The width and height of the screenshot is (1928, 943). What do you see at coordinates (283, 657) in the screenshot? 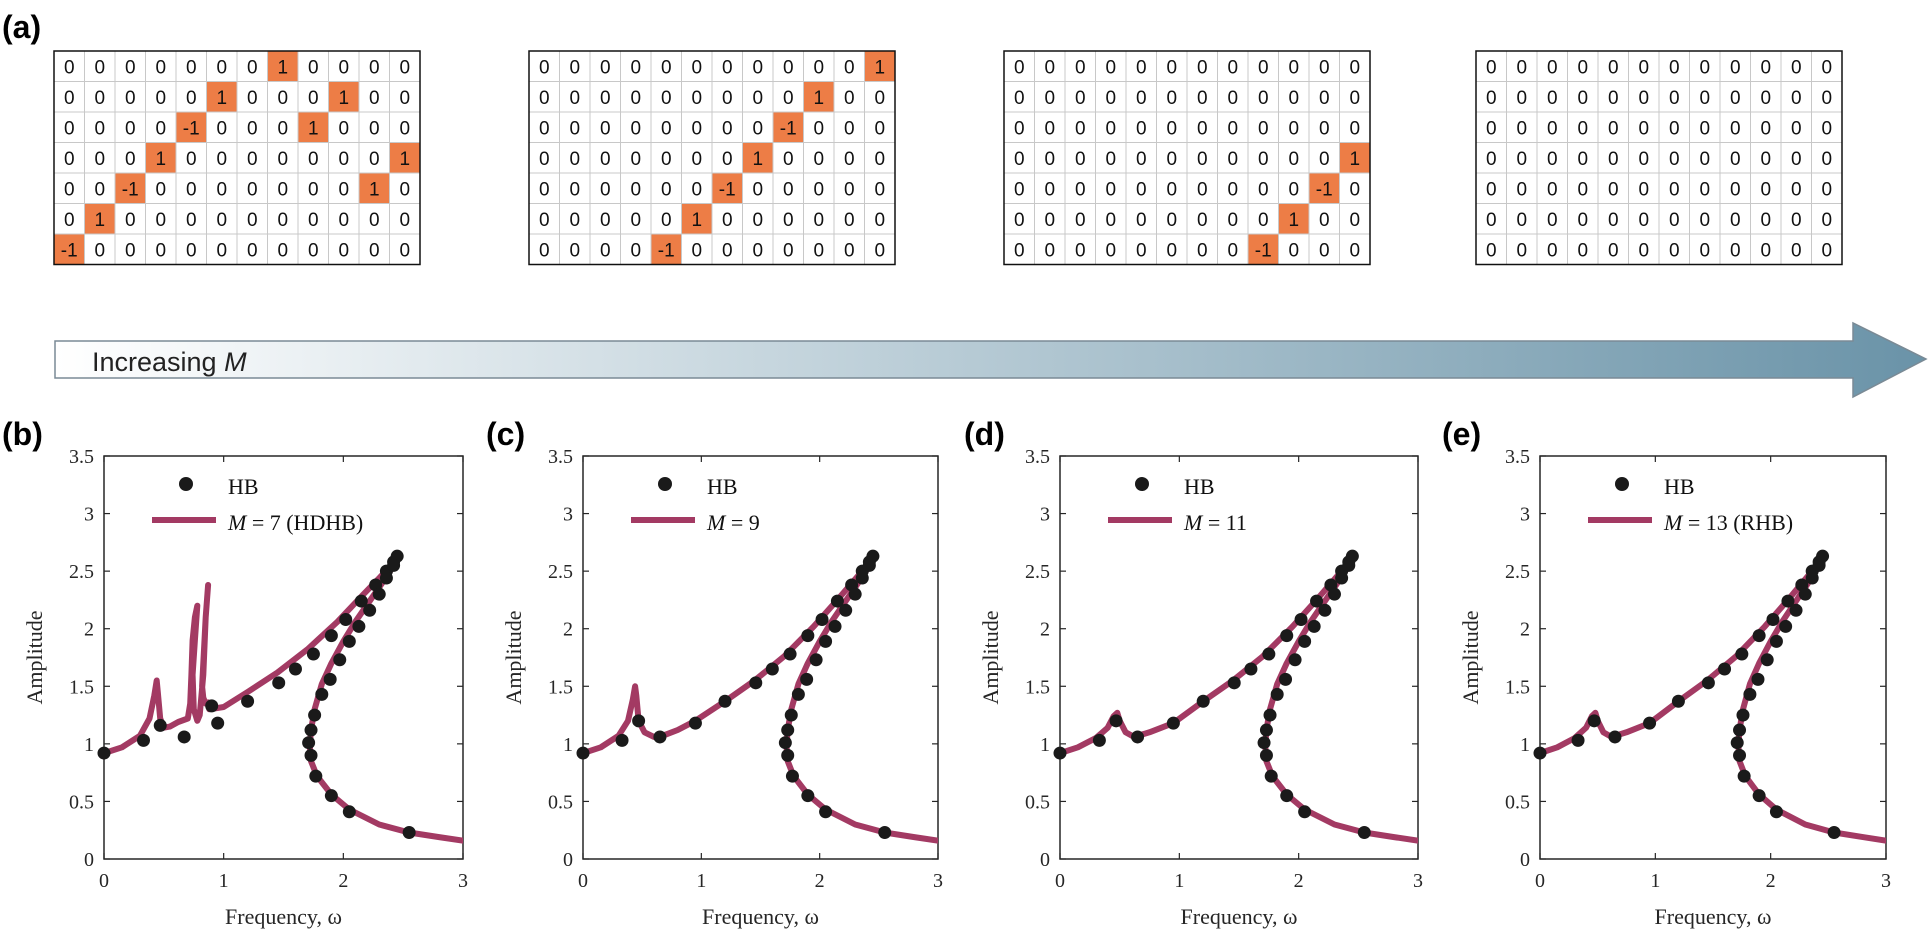
I see `plot-frame` at bounding box center [283, 657].